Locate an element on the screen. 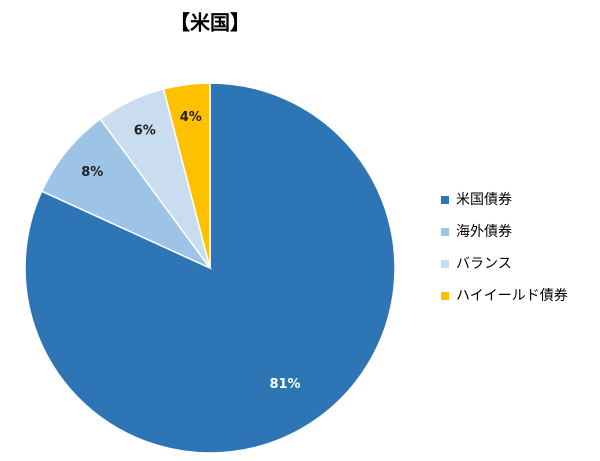 This screenshot has height=461, width=600. data-label: 4% is located at coordinates (191, 117).